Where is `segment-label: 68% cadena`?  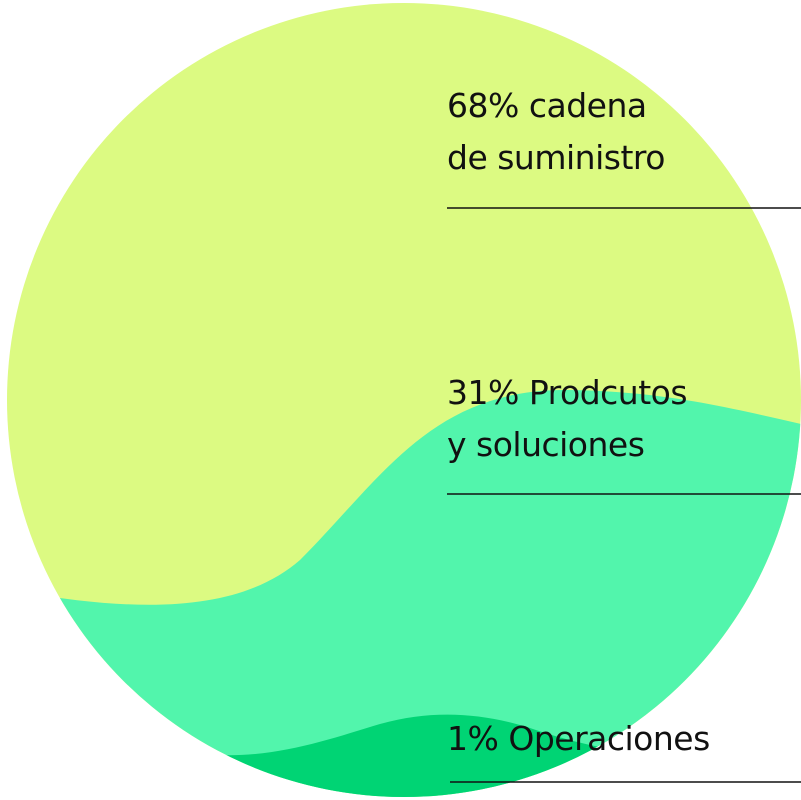
segment-label: 68% cadena is located at coordinates (547, 105).